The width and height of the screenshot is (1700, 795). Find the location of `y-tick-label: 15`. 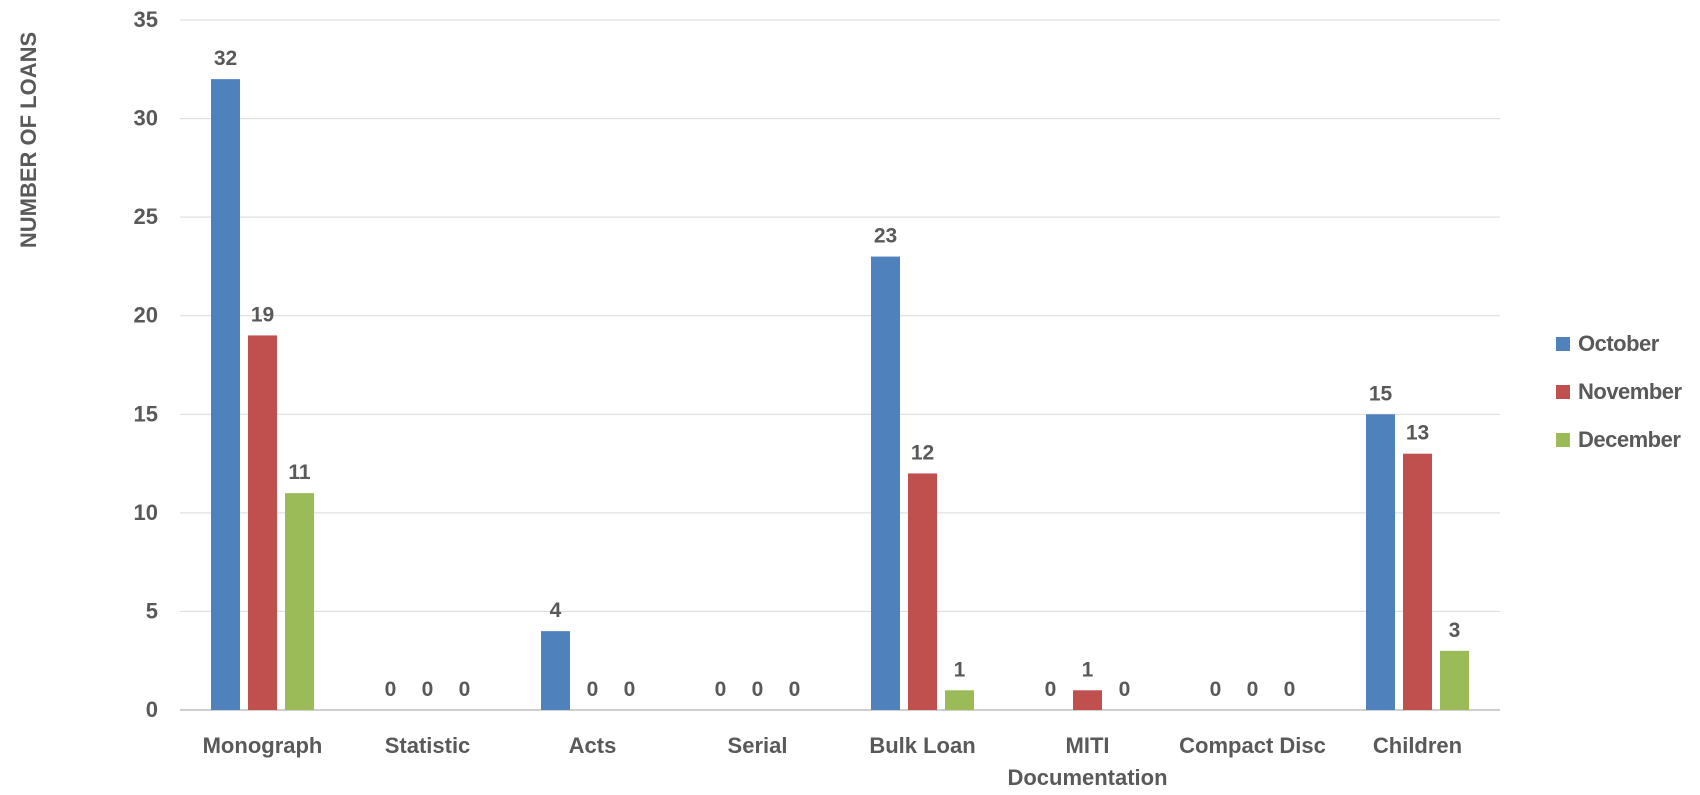

y-tick-label: 15 is located at coordinates (146, 413).